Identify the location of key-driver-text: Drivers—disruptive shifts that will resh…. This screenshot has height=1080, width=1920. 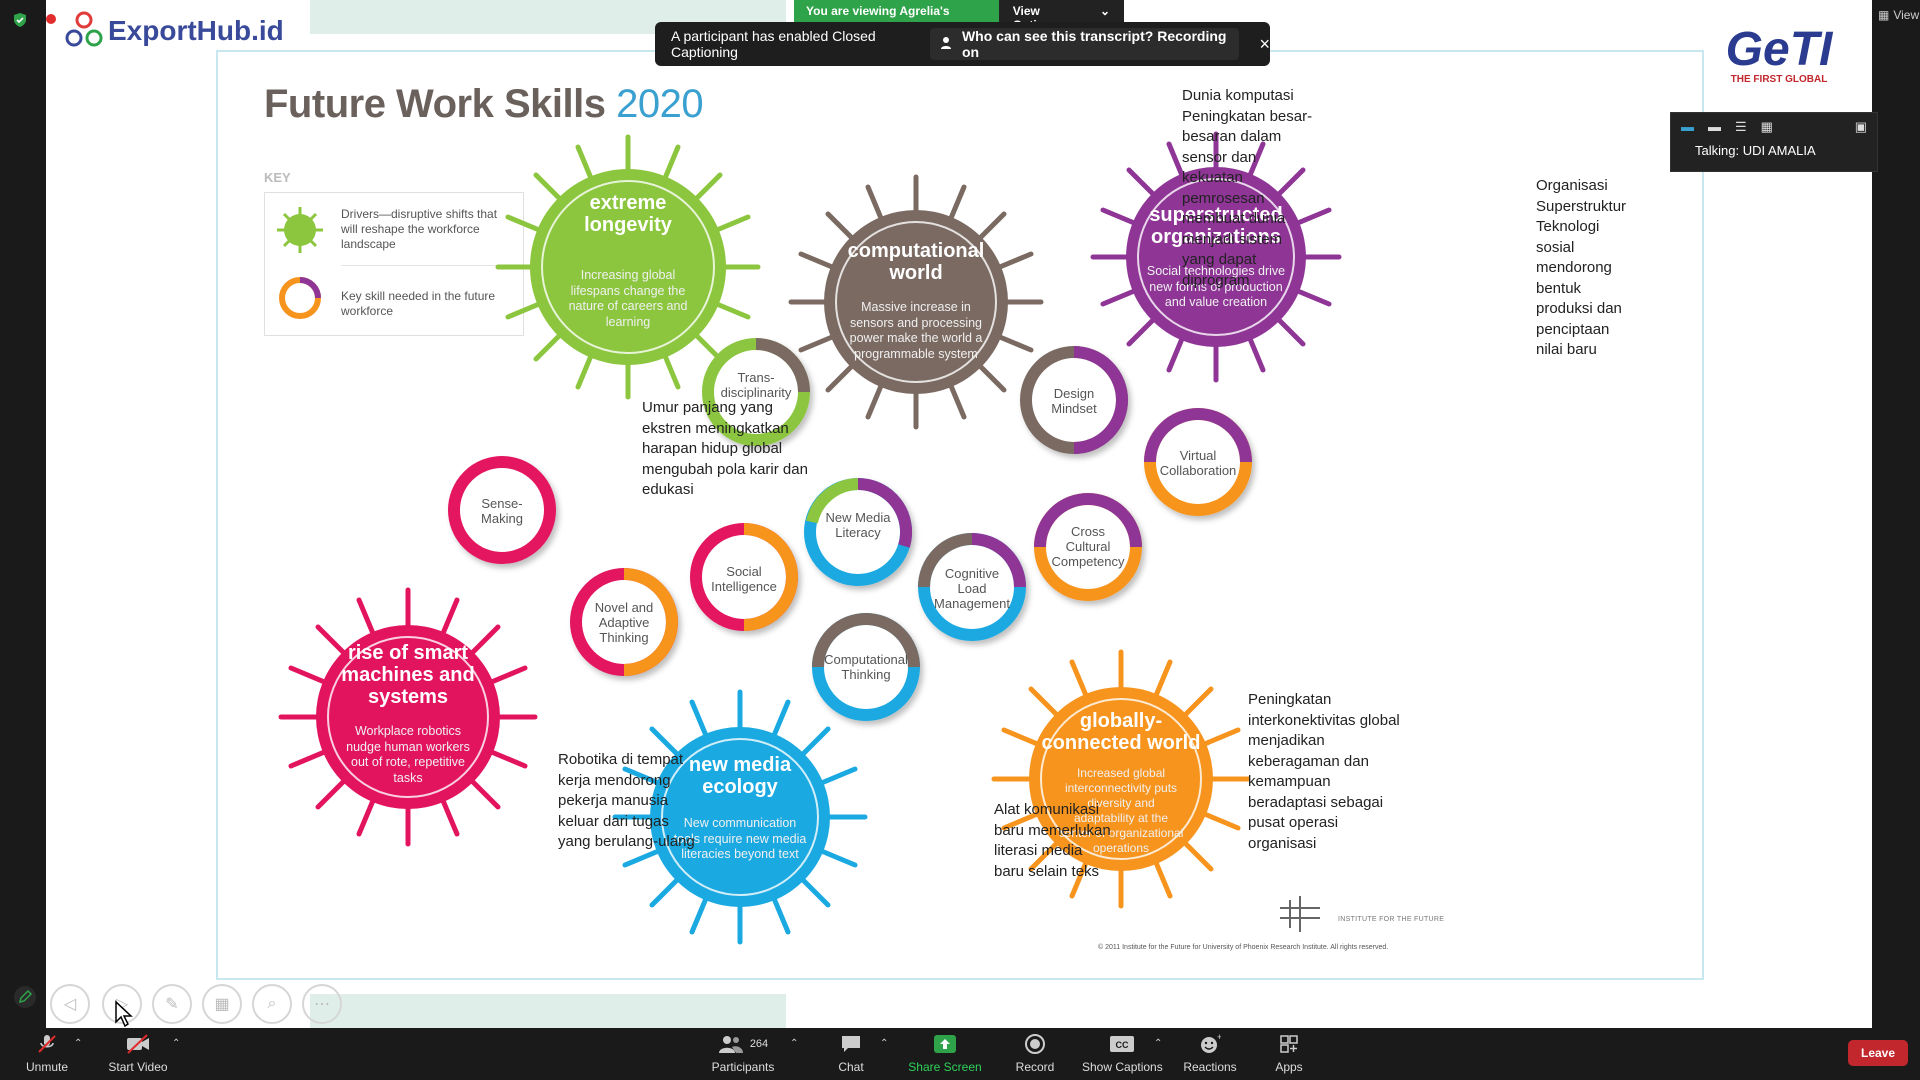
(419, 229).